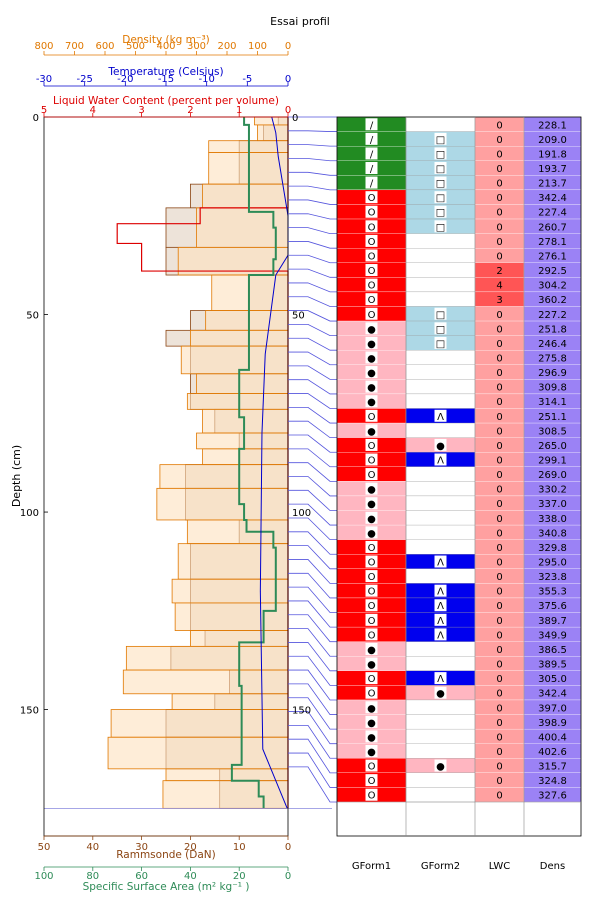  I want to click on gform1-symbol-44: O, so click(372, 767).